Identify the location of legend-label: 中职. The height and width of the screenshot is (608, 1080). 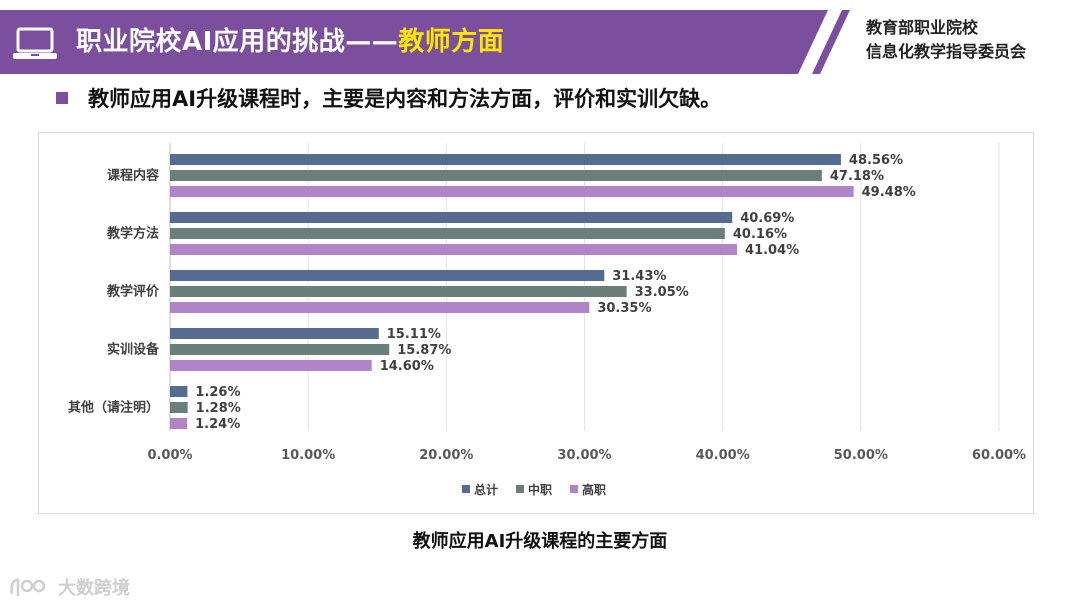
(540, 489).